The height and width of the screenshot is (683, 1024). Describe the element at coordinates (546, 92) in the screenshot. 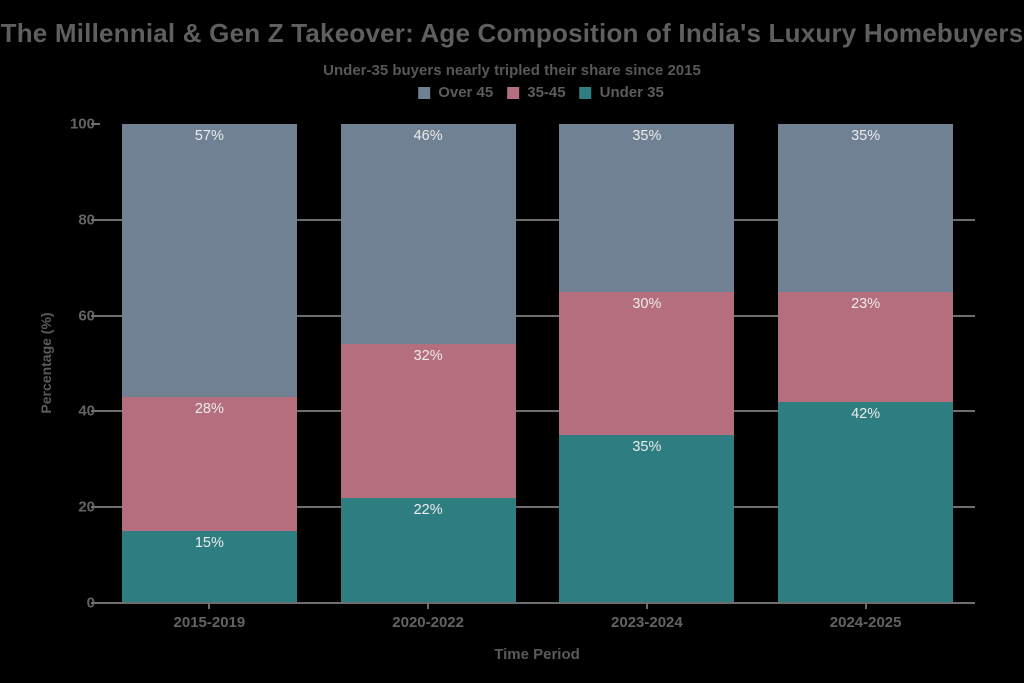

I see `legend-label: 35-45` at that location.